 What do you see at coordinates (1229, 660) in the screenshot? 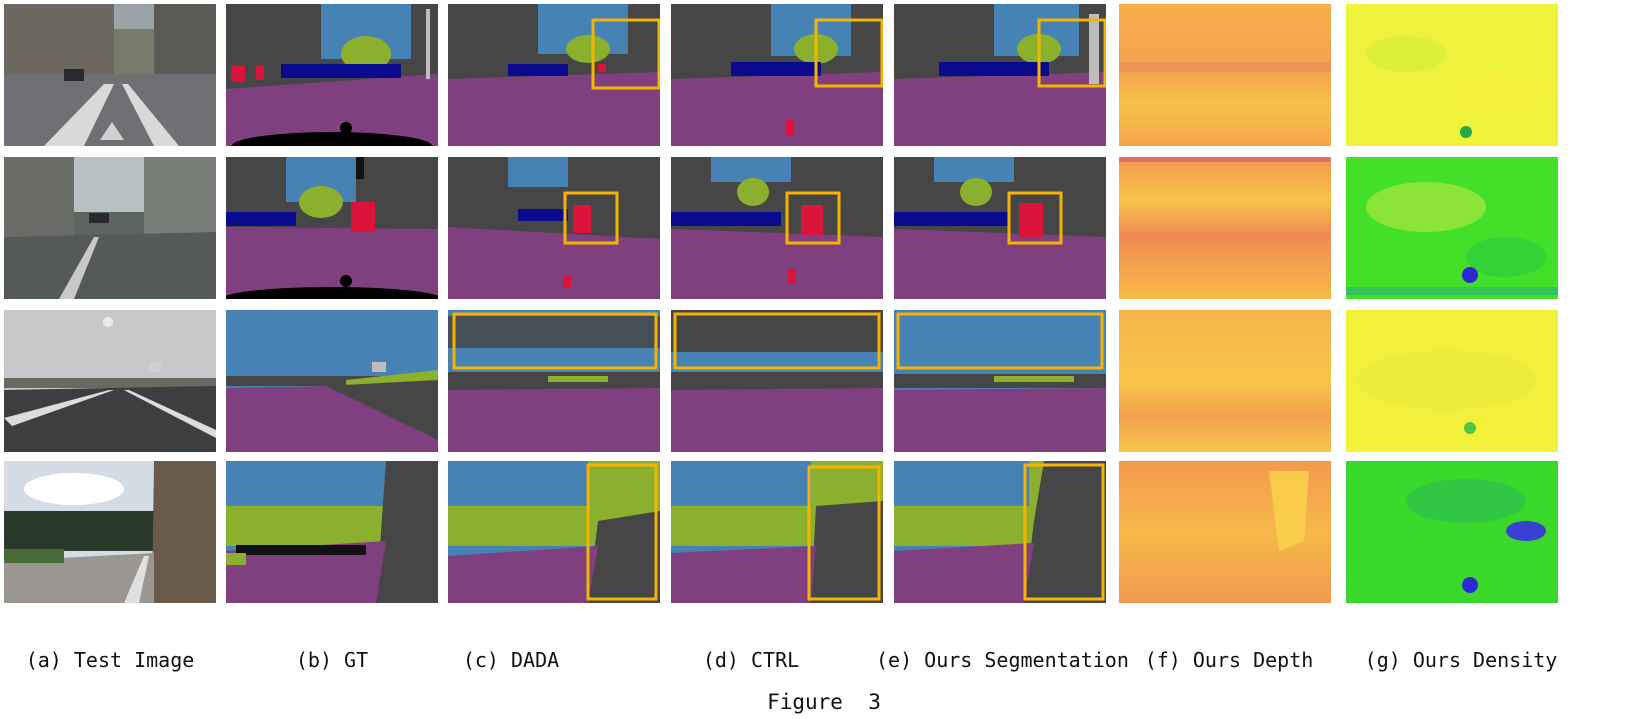
I see `column-label-f: (f) Ours Depth` at bounding box center [1229, 660].